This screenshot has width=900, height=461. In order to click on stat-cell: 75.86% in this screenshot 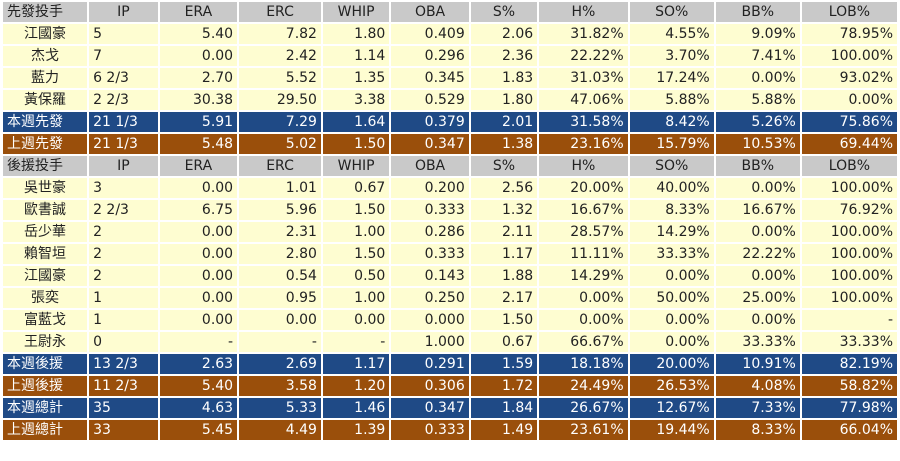, I will do `click(849, 122)`.